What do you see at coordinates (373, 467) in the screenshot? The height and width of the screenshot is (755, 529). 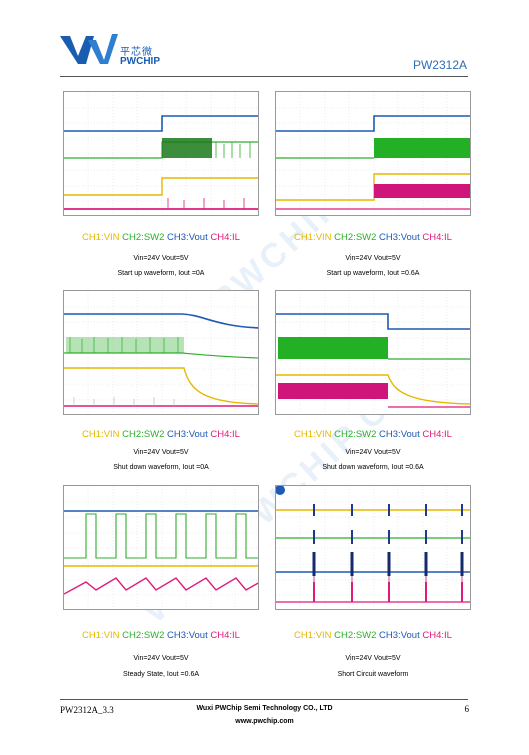 I see `caption-description: Shut down waveform, Iout =0.6A` at bounding box center [373, 467].